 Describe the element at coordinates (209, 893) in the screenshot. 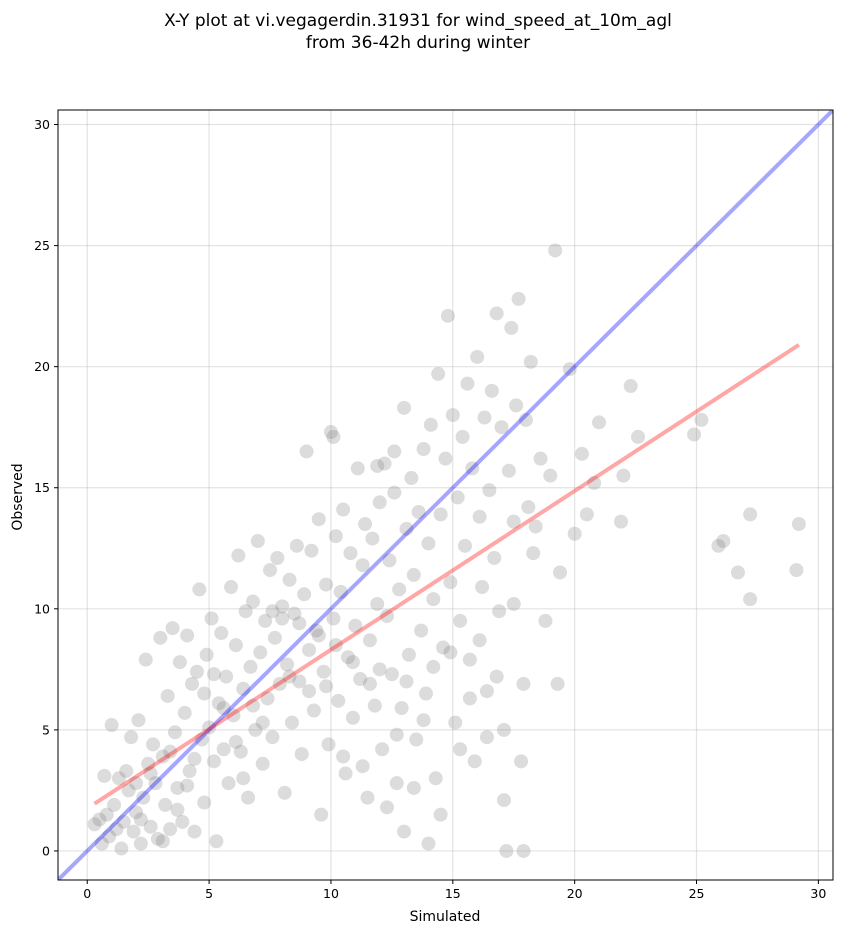

I see `x-tick-label: 5` at that location.